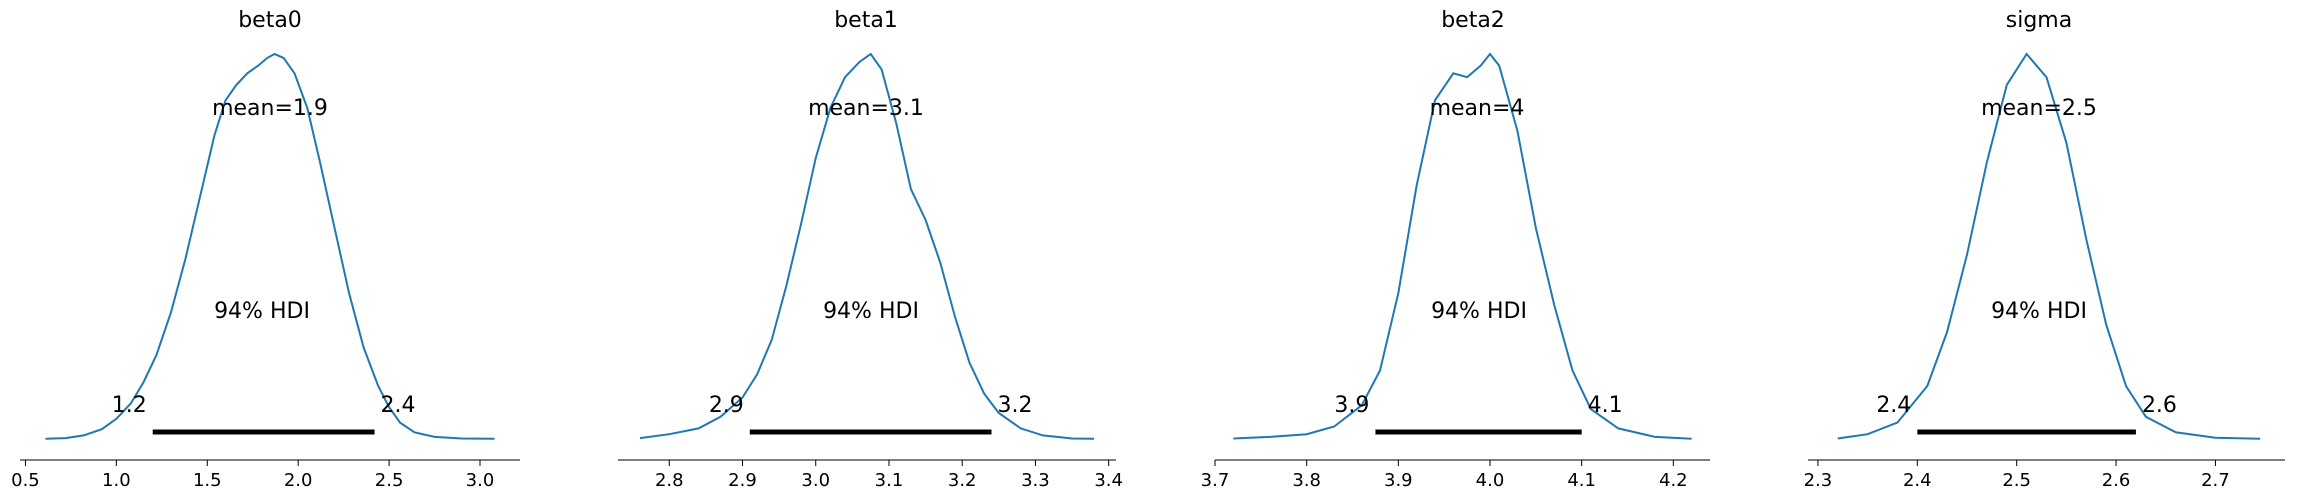  I want to click on x-tick-label: 4.1, so click(1581, 480).